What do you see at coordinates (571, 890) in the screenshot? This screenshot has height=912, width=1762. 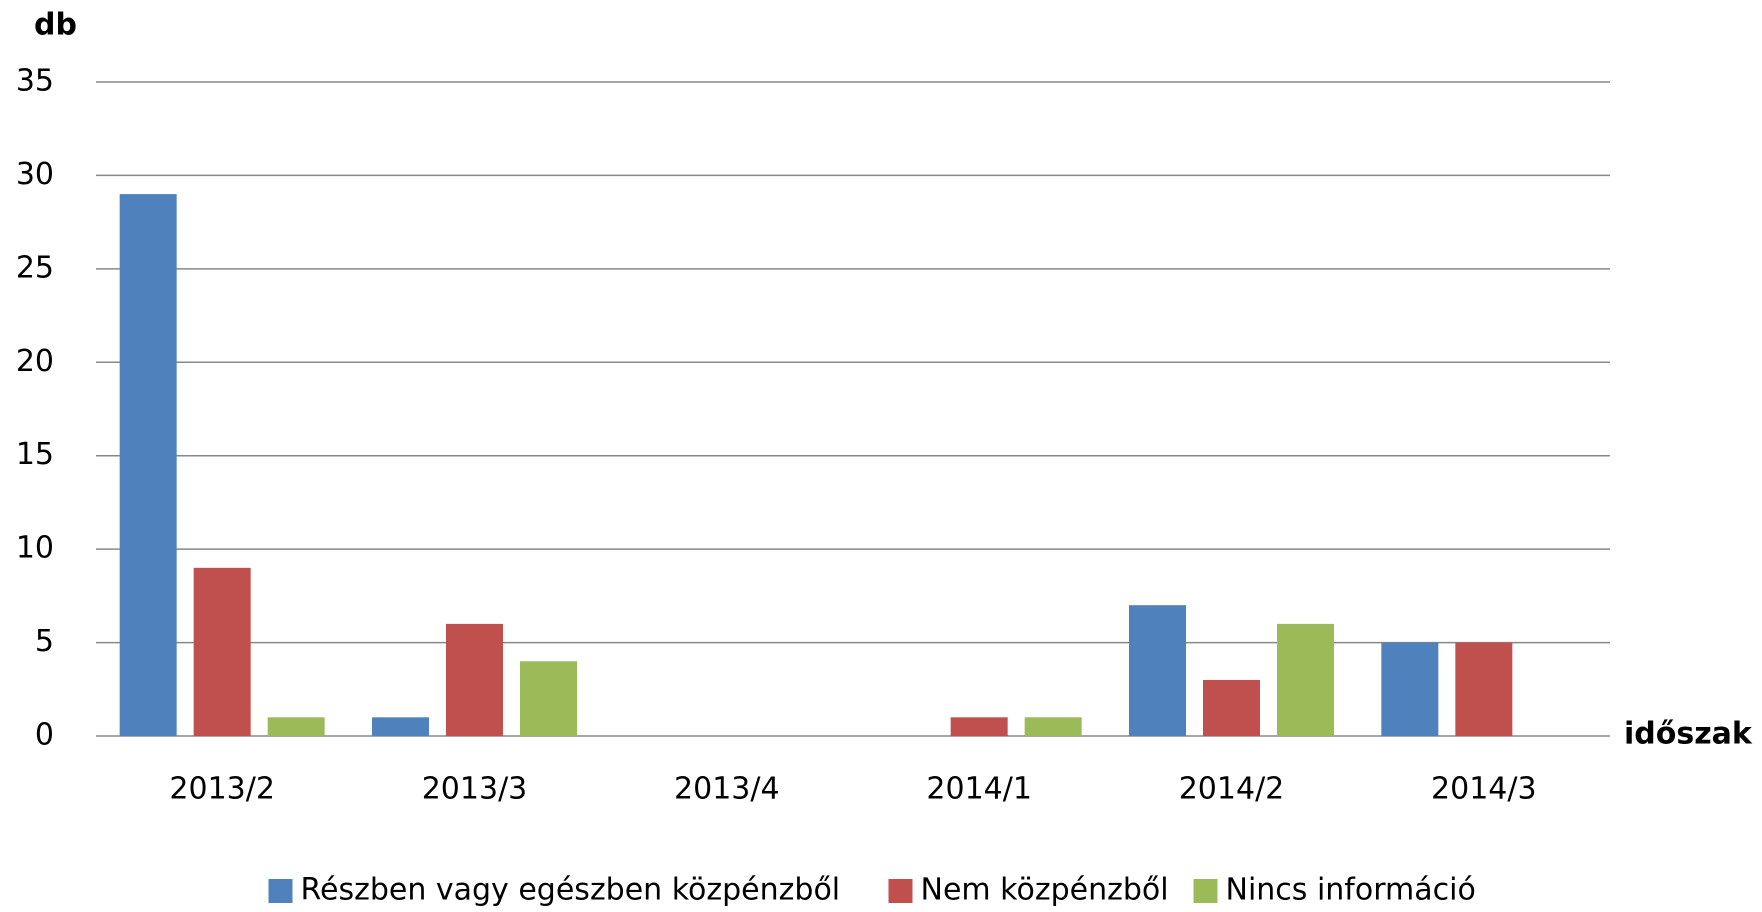 I see `legend-label: Részben vagy egészben közpénzből` at bounding box center [571, 890].